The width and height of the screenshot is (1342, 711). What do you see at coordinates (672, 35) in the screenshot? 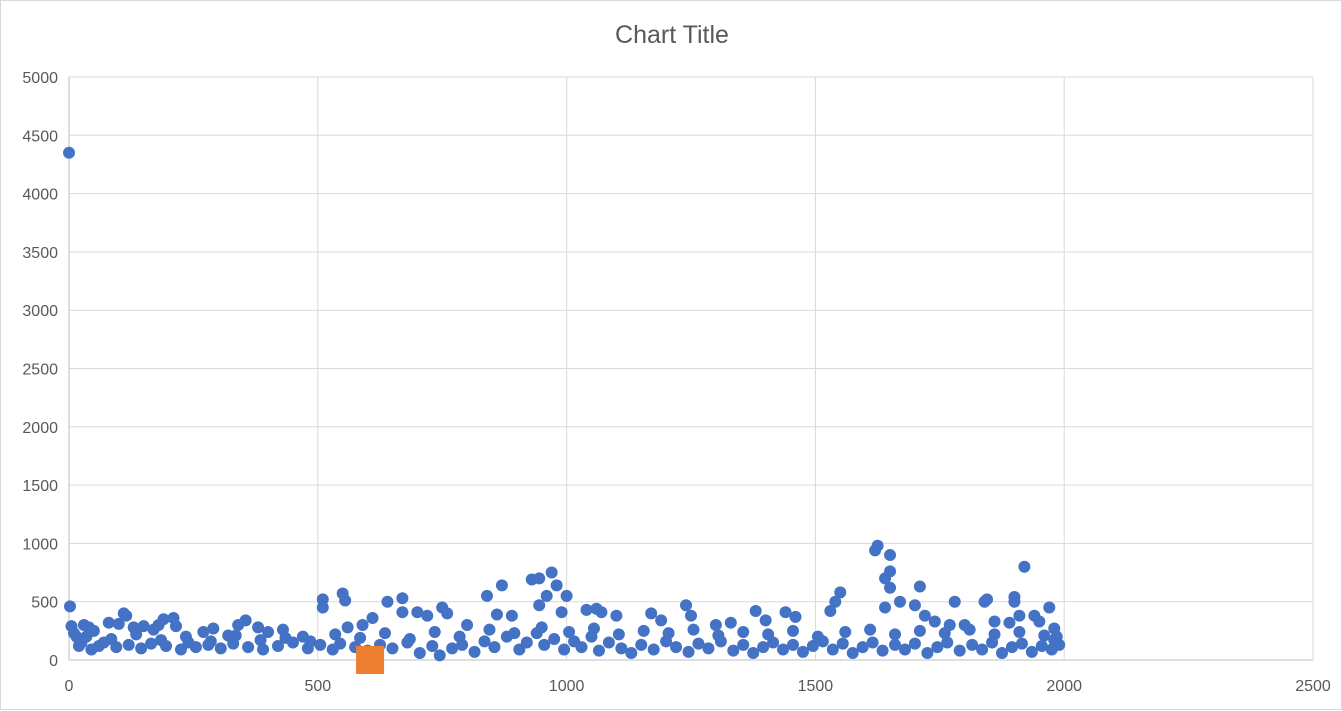
I see `chart-title: Chart Title` at bounding box center [672, 35].